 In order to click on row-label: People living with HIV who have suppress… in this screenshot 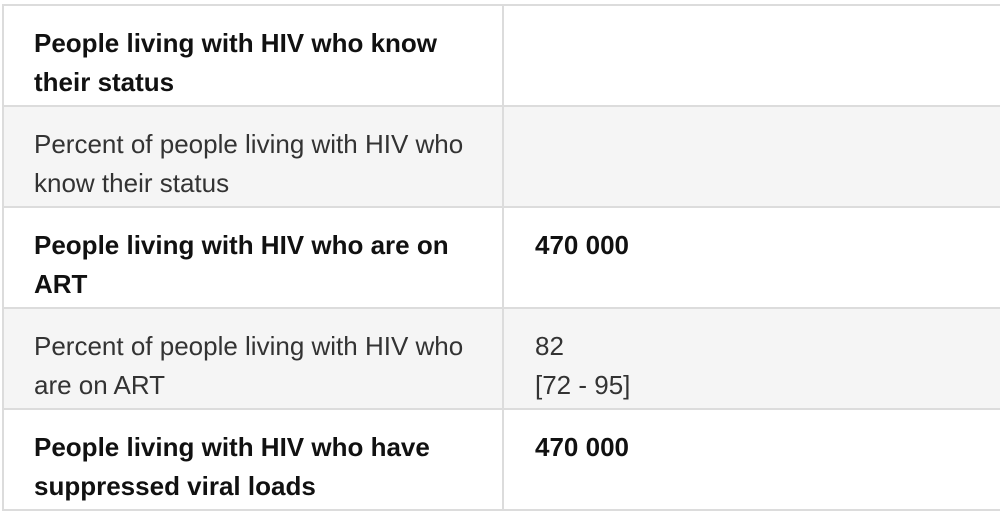, I will do `click(254, 459)`.